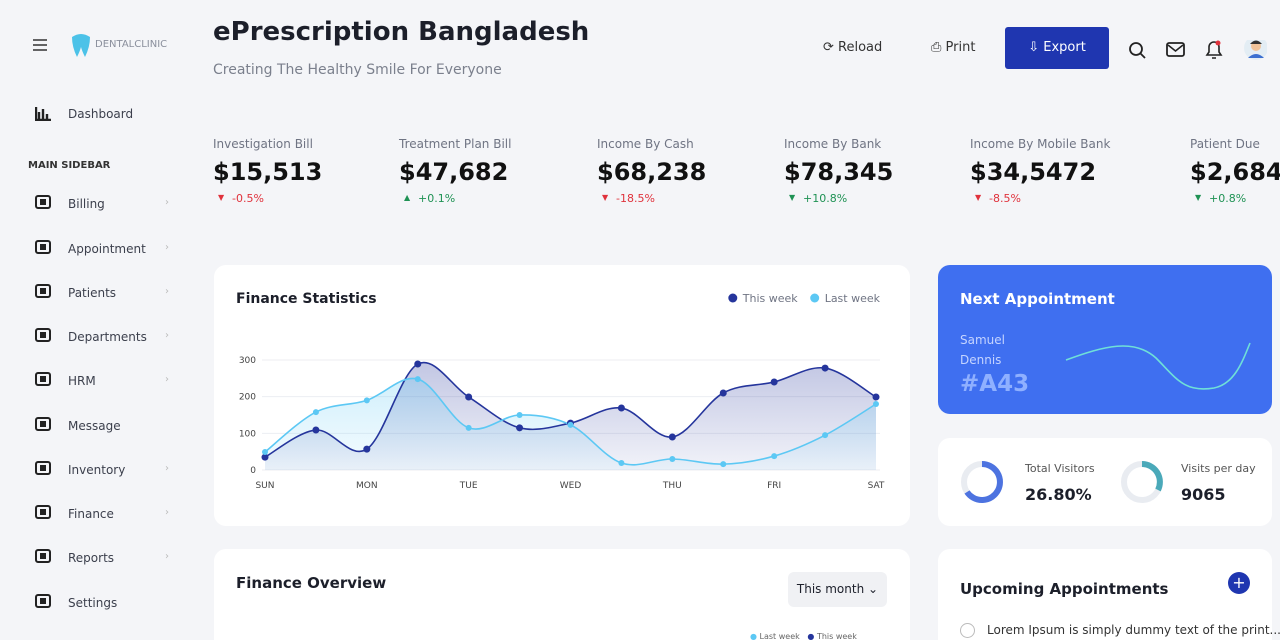 The image size is (1280, 640). What do you see at coordinates (860, 47) in the screenshot?
I see `reload-label: Reload` at bounding box center [860, 47].